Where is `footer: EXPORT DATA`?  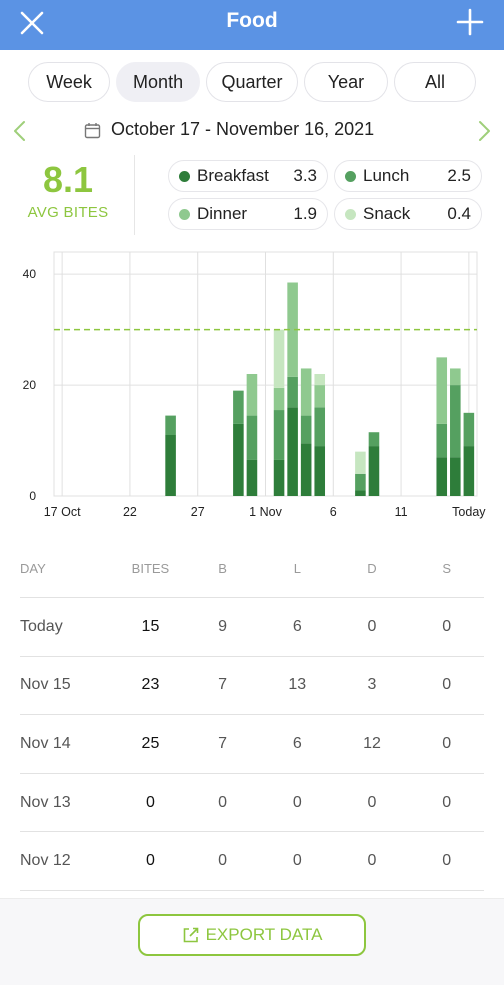
footer: EXPORT DATA is located at coordinates (252, 941).